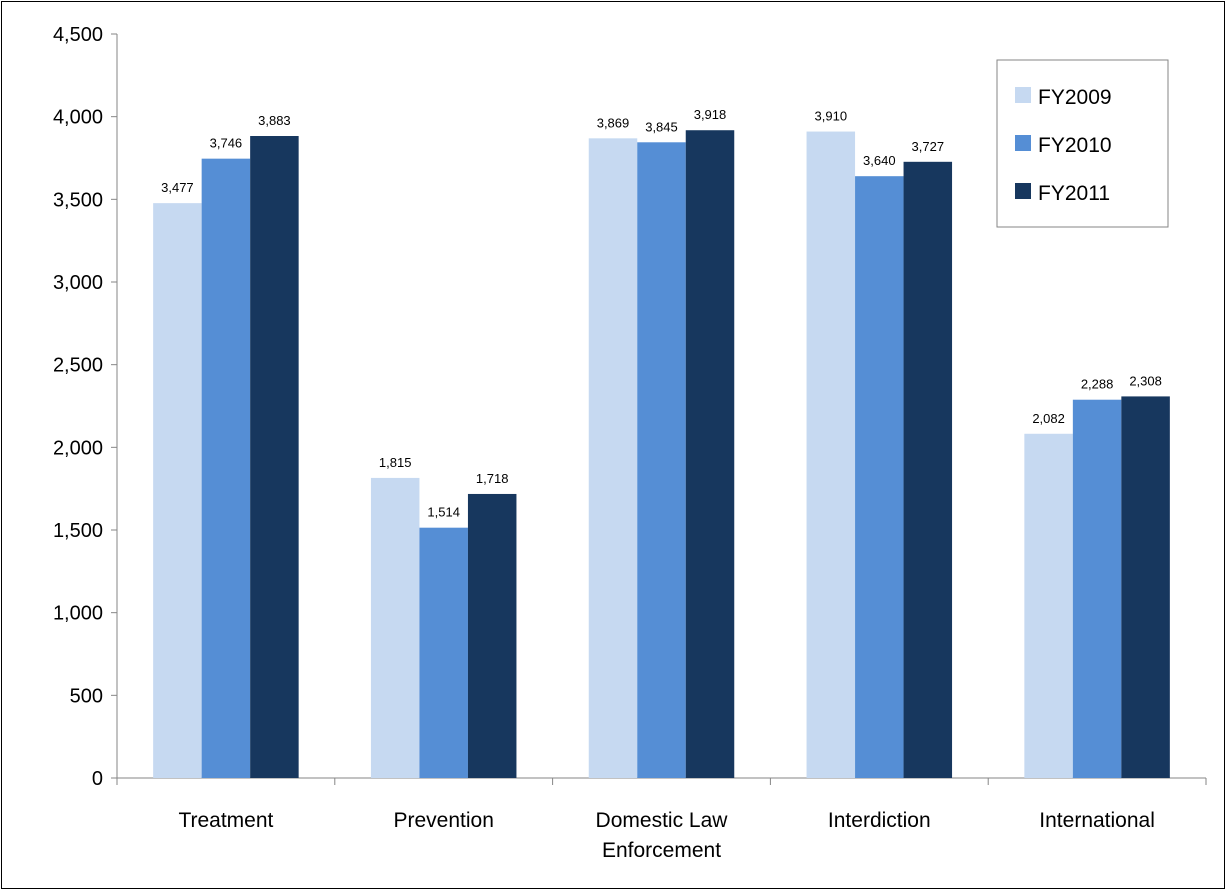 This screenshot has height=892, width=1228. I want to click on data-label: 3,845, so click(661, 126).